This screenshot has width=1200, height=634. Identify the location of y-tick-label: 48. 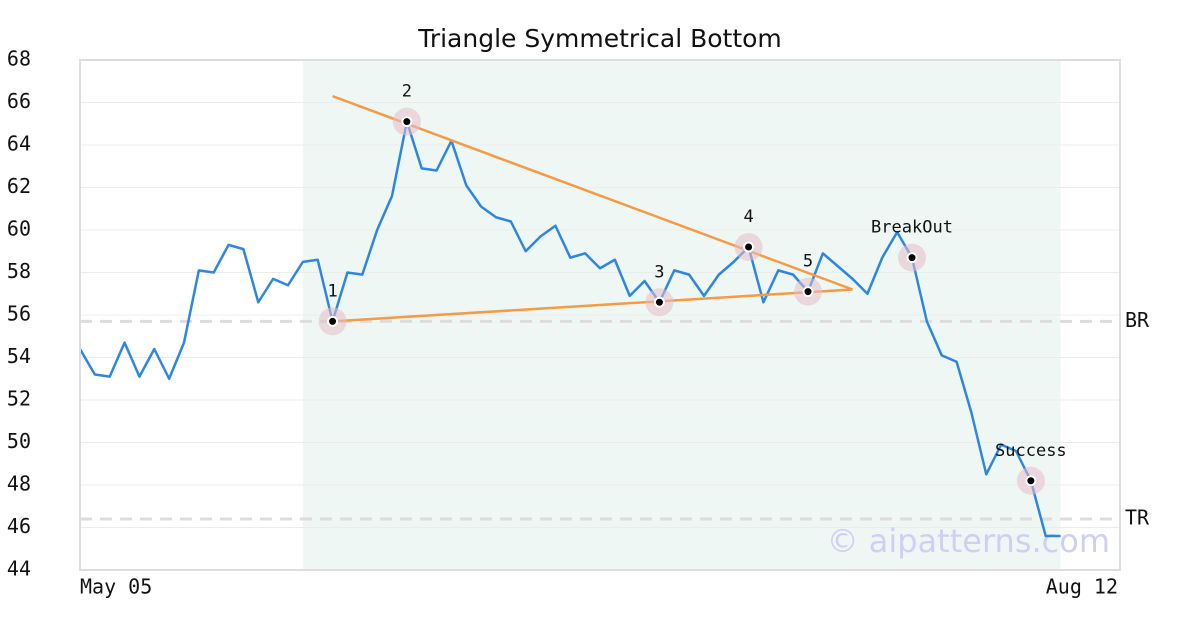
(19, 484).